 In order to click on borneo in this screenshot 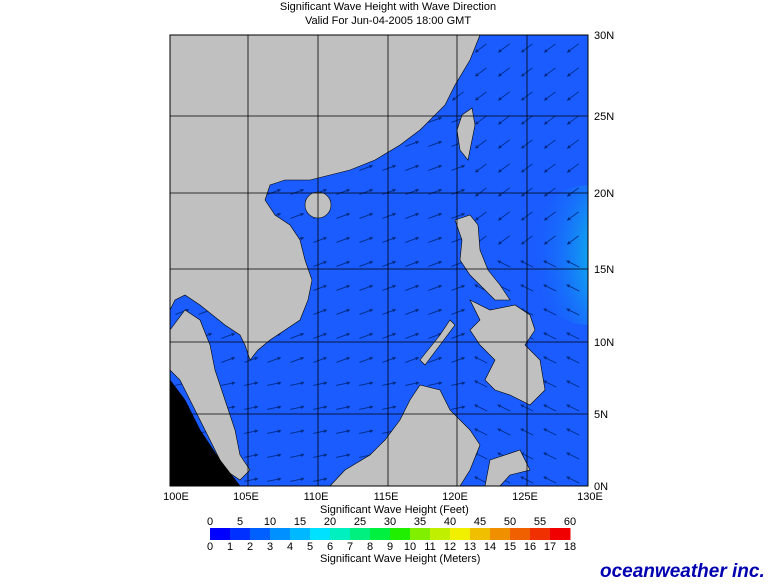, I will do `click(405, 435)`.